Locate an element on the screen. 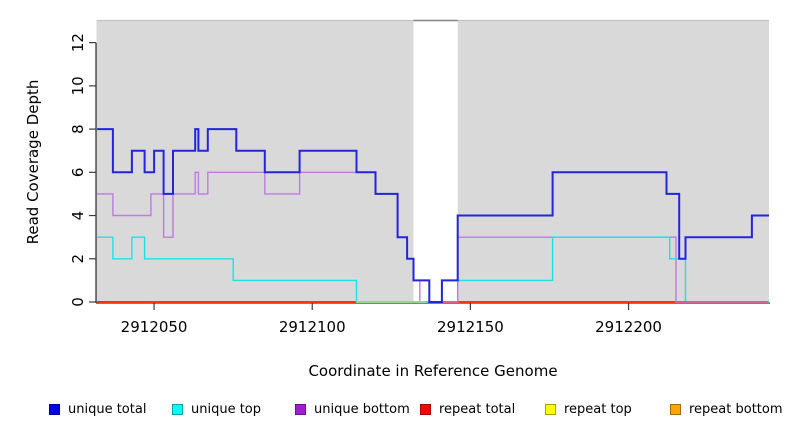 The image size is (792, 432). legend-label: repeat top is located at coordinates (598, 409).